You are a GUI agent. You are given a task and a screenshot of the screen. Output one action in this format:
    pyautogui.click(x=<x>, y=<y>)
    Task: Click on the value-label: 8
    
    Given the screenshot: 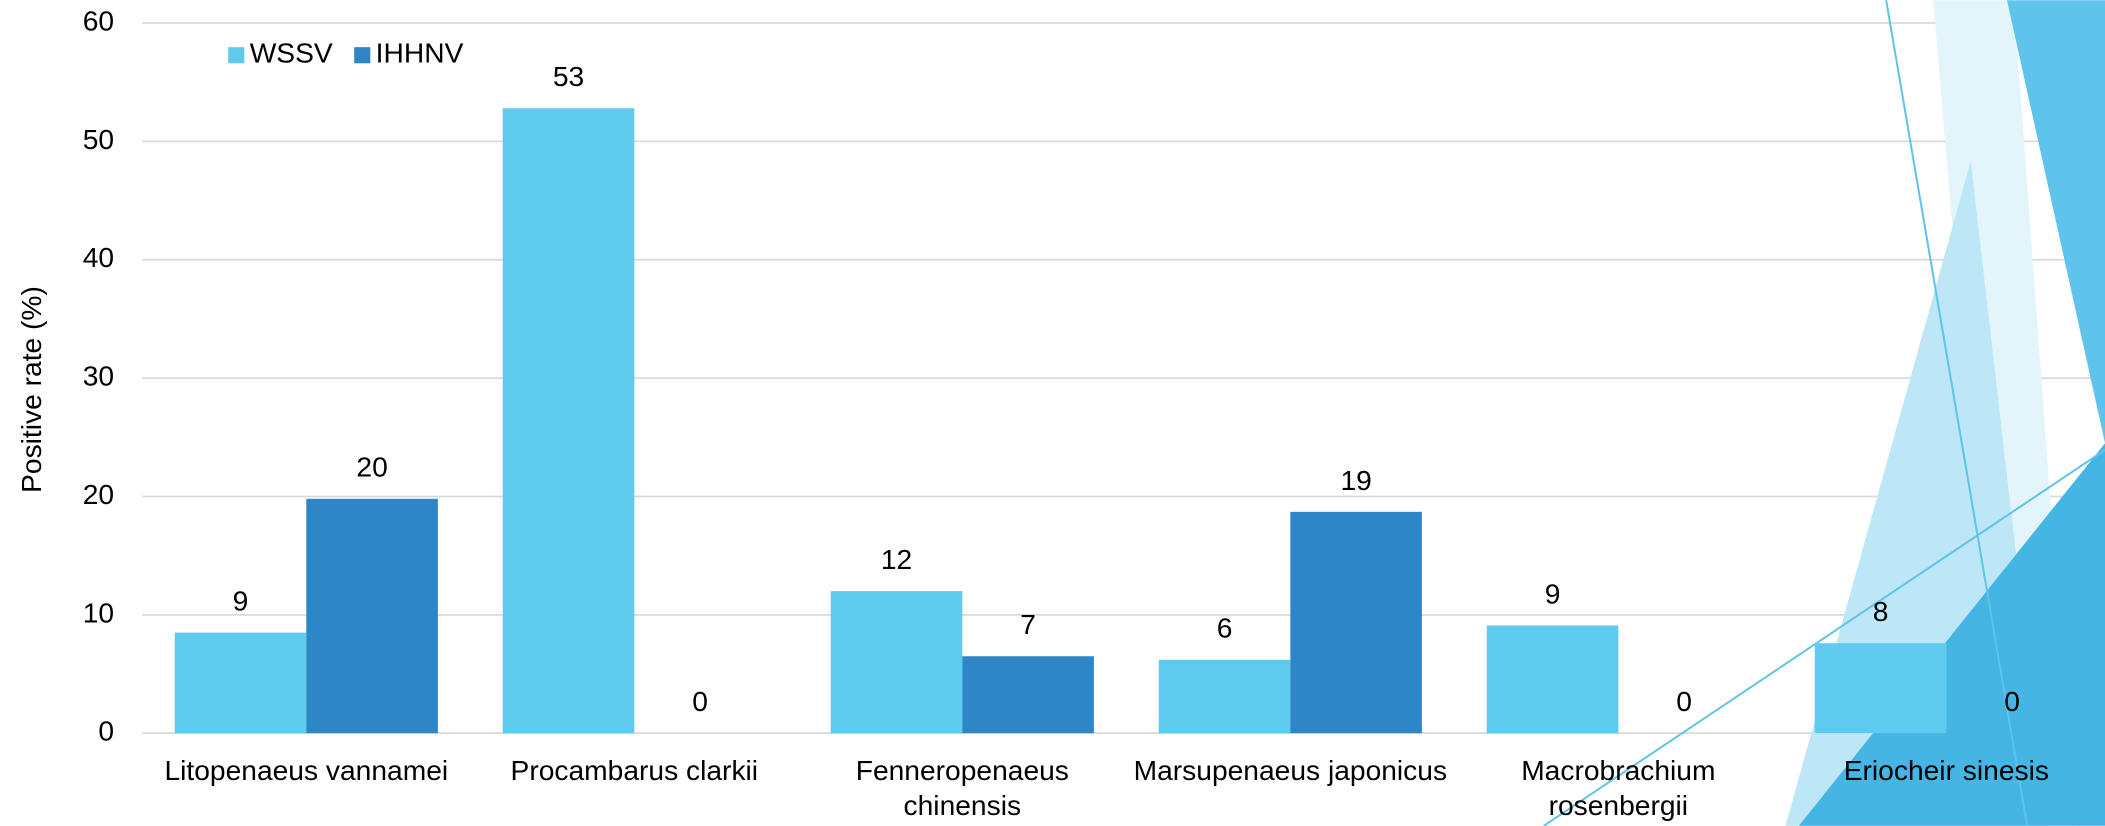 What is the action you would take?
    pyautogui.click(x=1881, y=611)
    